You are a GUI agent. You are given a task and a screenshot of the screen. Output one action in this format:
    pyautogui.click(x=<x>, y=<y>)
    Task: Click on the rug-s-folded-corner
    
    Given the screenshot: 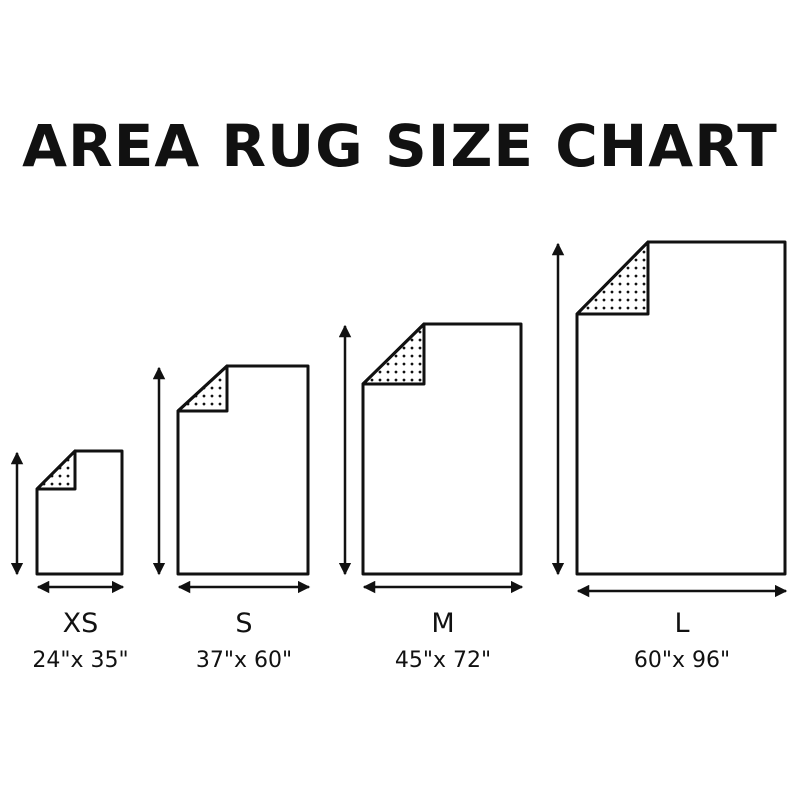 What is the action you would take?
    pyautogui.click(x=202, y=388)
    